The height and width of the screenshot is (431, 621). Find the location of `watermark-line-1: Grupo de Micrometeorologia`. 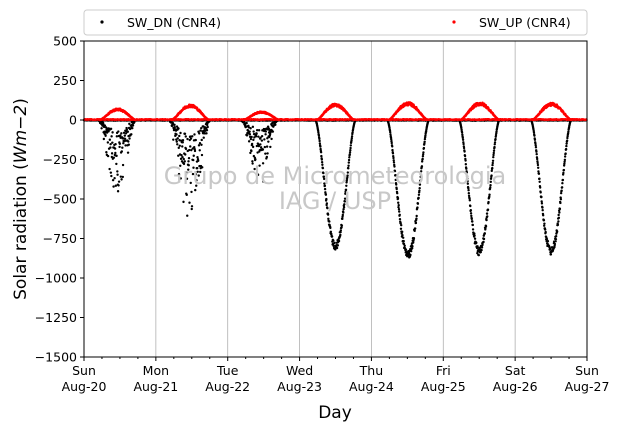

watermark-line-1: Grupo de Micrometeorologia is located at coordinates (335, 176).